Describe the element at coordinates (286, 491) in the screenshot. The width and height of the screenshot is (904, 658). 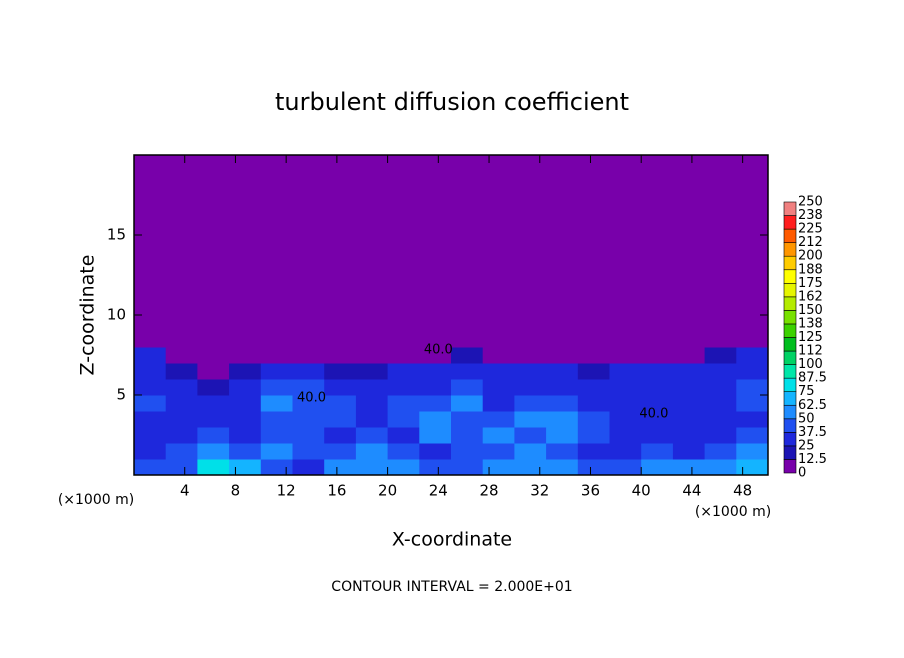
I see `x-tick-label: 12` at that location.